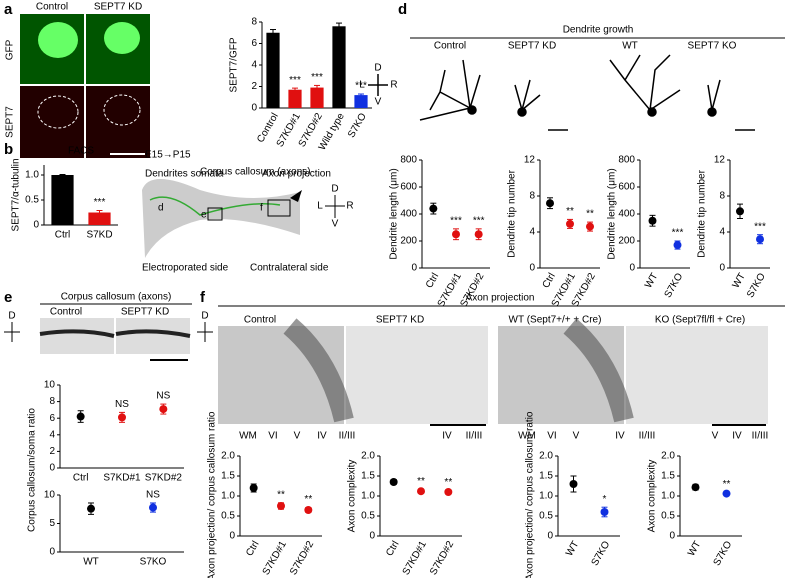 The image size is (788, 583). Describe the element at coordinates (394, 213) in the screenshot. I see `y-axis-label: Dendrite length (μm)` at that location.